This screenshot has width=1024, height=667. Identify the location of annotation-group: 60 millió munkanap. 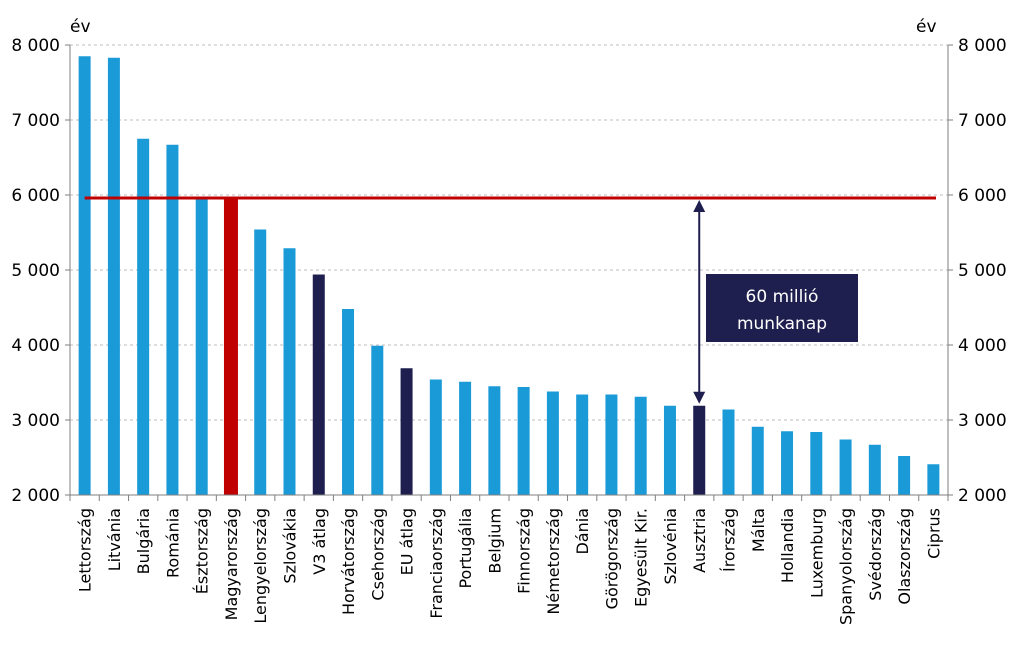
(775, 302).